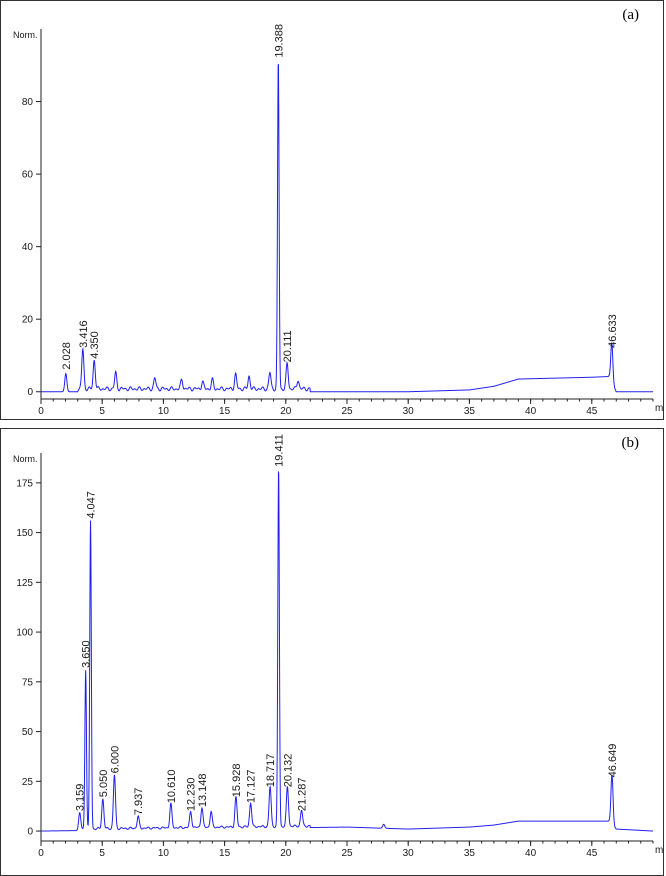 The width and height of the screenshot is (666, 876). I want to click on peak-label: 15.928, so click(237, 781).